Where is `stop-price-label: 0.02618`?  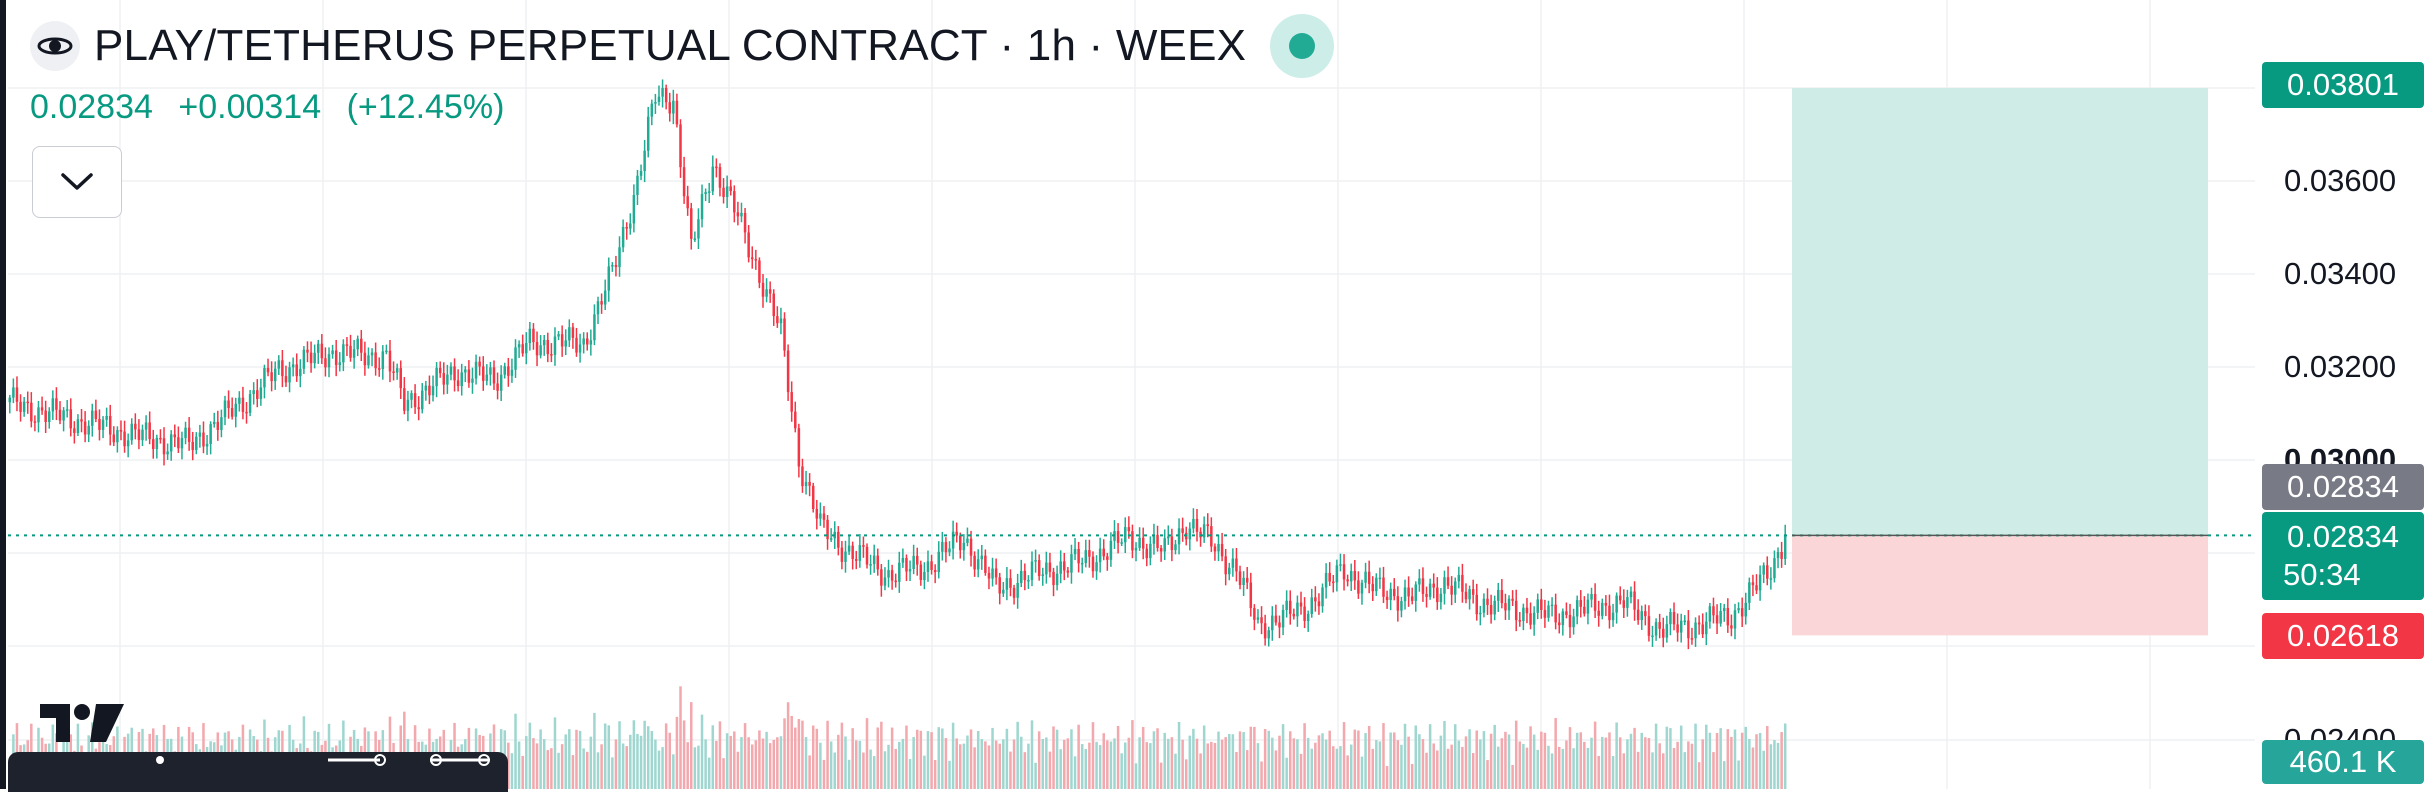
stop-price-label: 0.02618 is located at coordinates (2343, 636).